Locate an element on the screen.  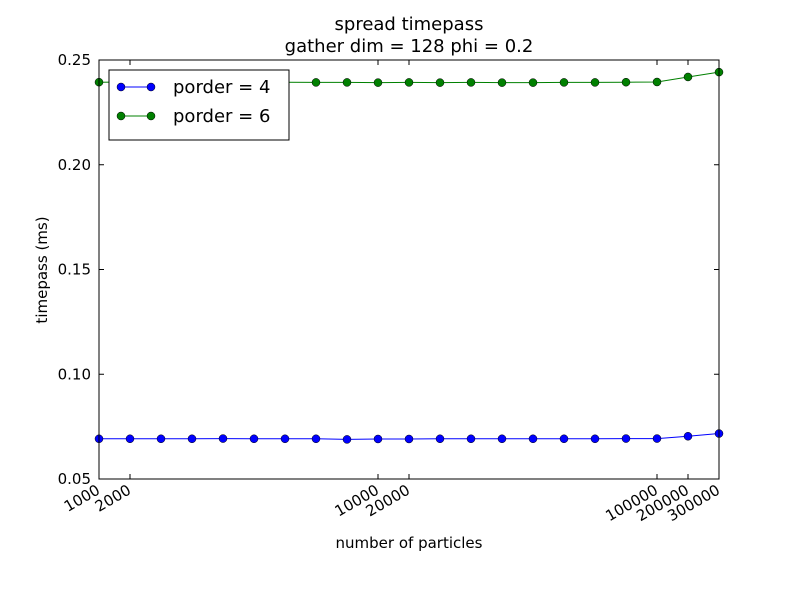
legend-box is located at coordinates (199, 105).